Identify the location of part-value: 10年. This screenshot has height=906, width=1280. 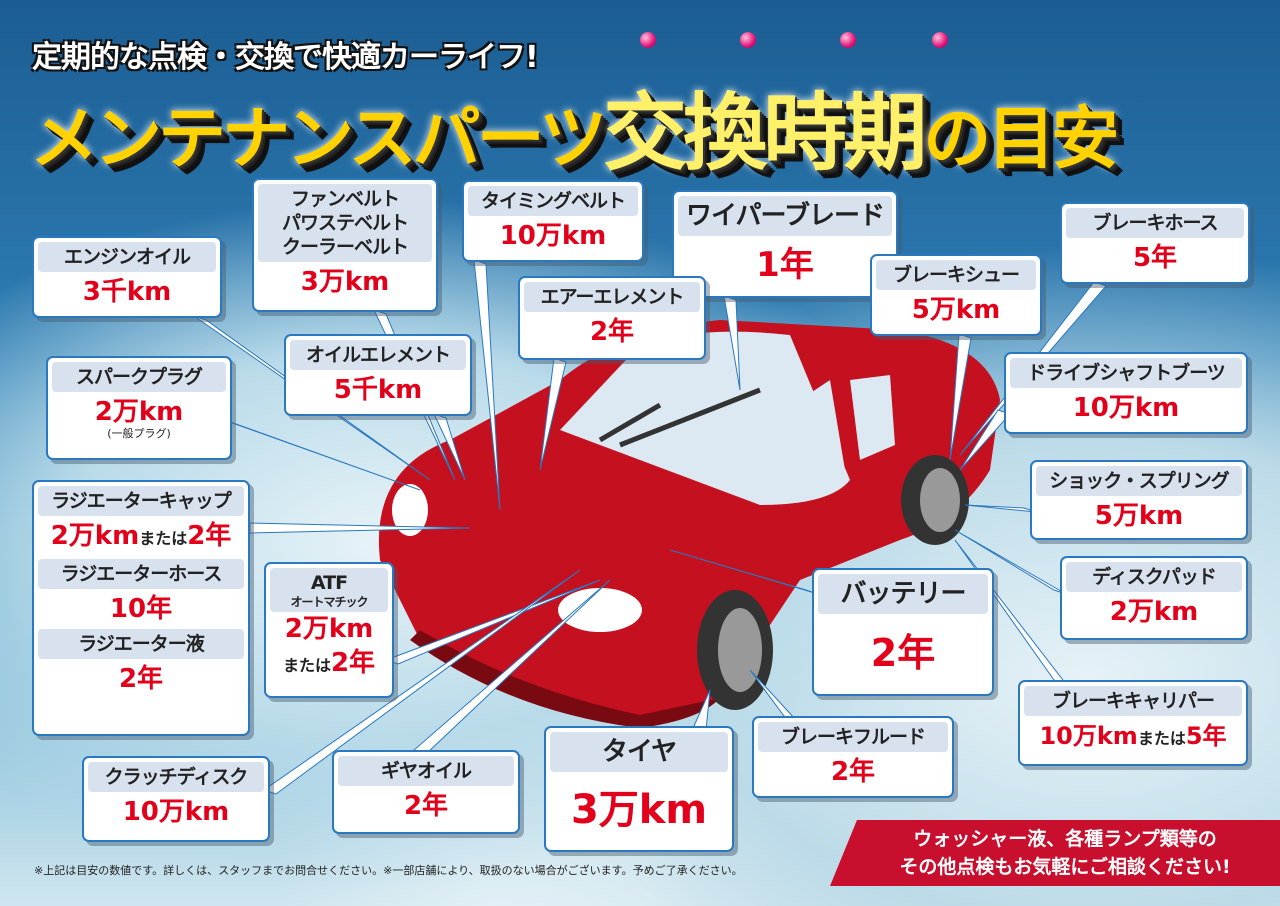
(141, 609).